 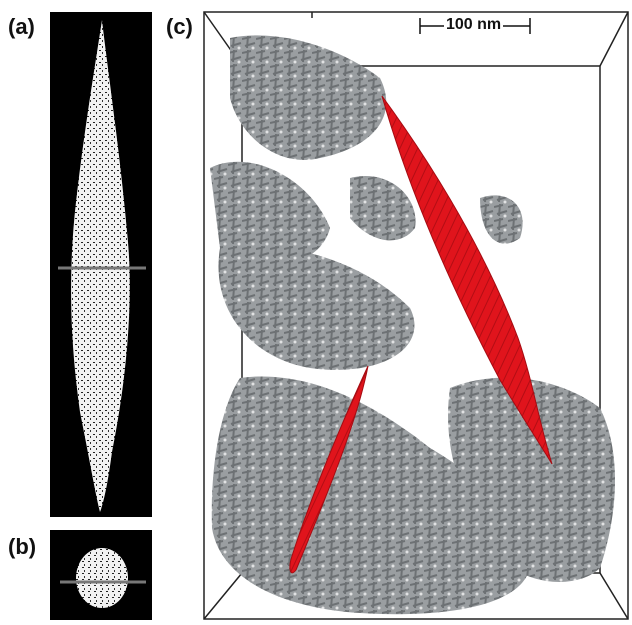 I want to click on red-crystal-small, so click(x=329, y=469).